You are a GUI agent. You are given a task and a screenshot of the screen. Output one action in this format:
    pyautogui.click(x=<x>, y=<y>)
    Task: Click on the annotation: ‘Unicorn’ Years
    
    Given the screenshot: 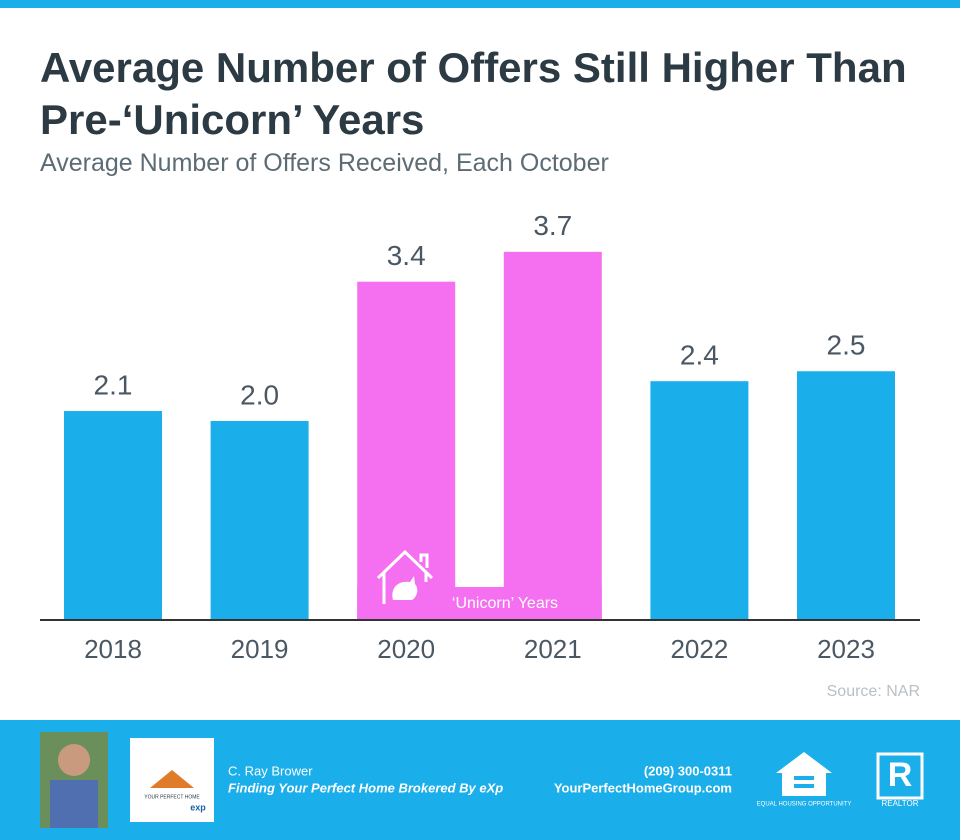 What is the action you would take?
    pyautogui.click(x=505, y=603)
    